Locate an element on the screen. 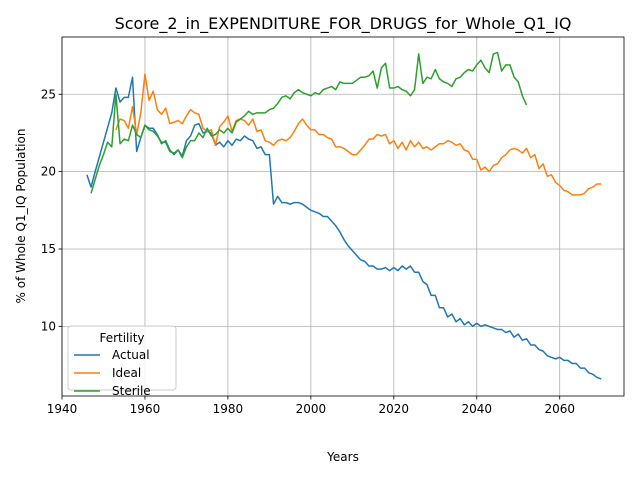  y-axis-label: % of Whole Q1_IQ Population is located at coordinates (21, 216).